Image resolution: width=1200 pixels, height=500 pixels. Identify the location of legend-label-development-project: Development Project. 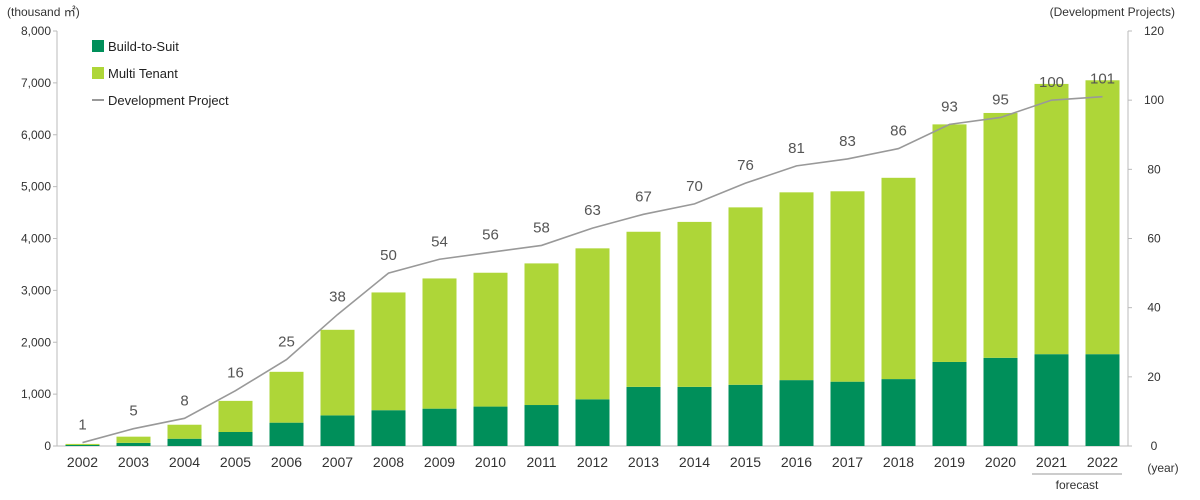
(168, 100).